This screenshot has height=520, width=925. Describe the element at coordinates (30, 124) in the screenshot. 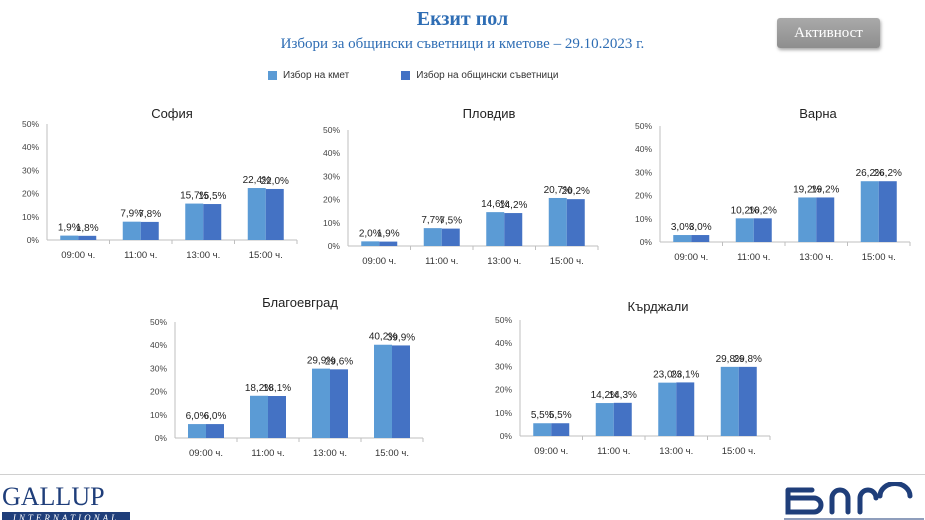

I see `y-tick-label-sofia: 50%` at that location.